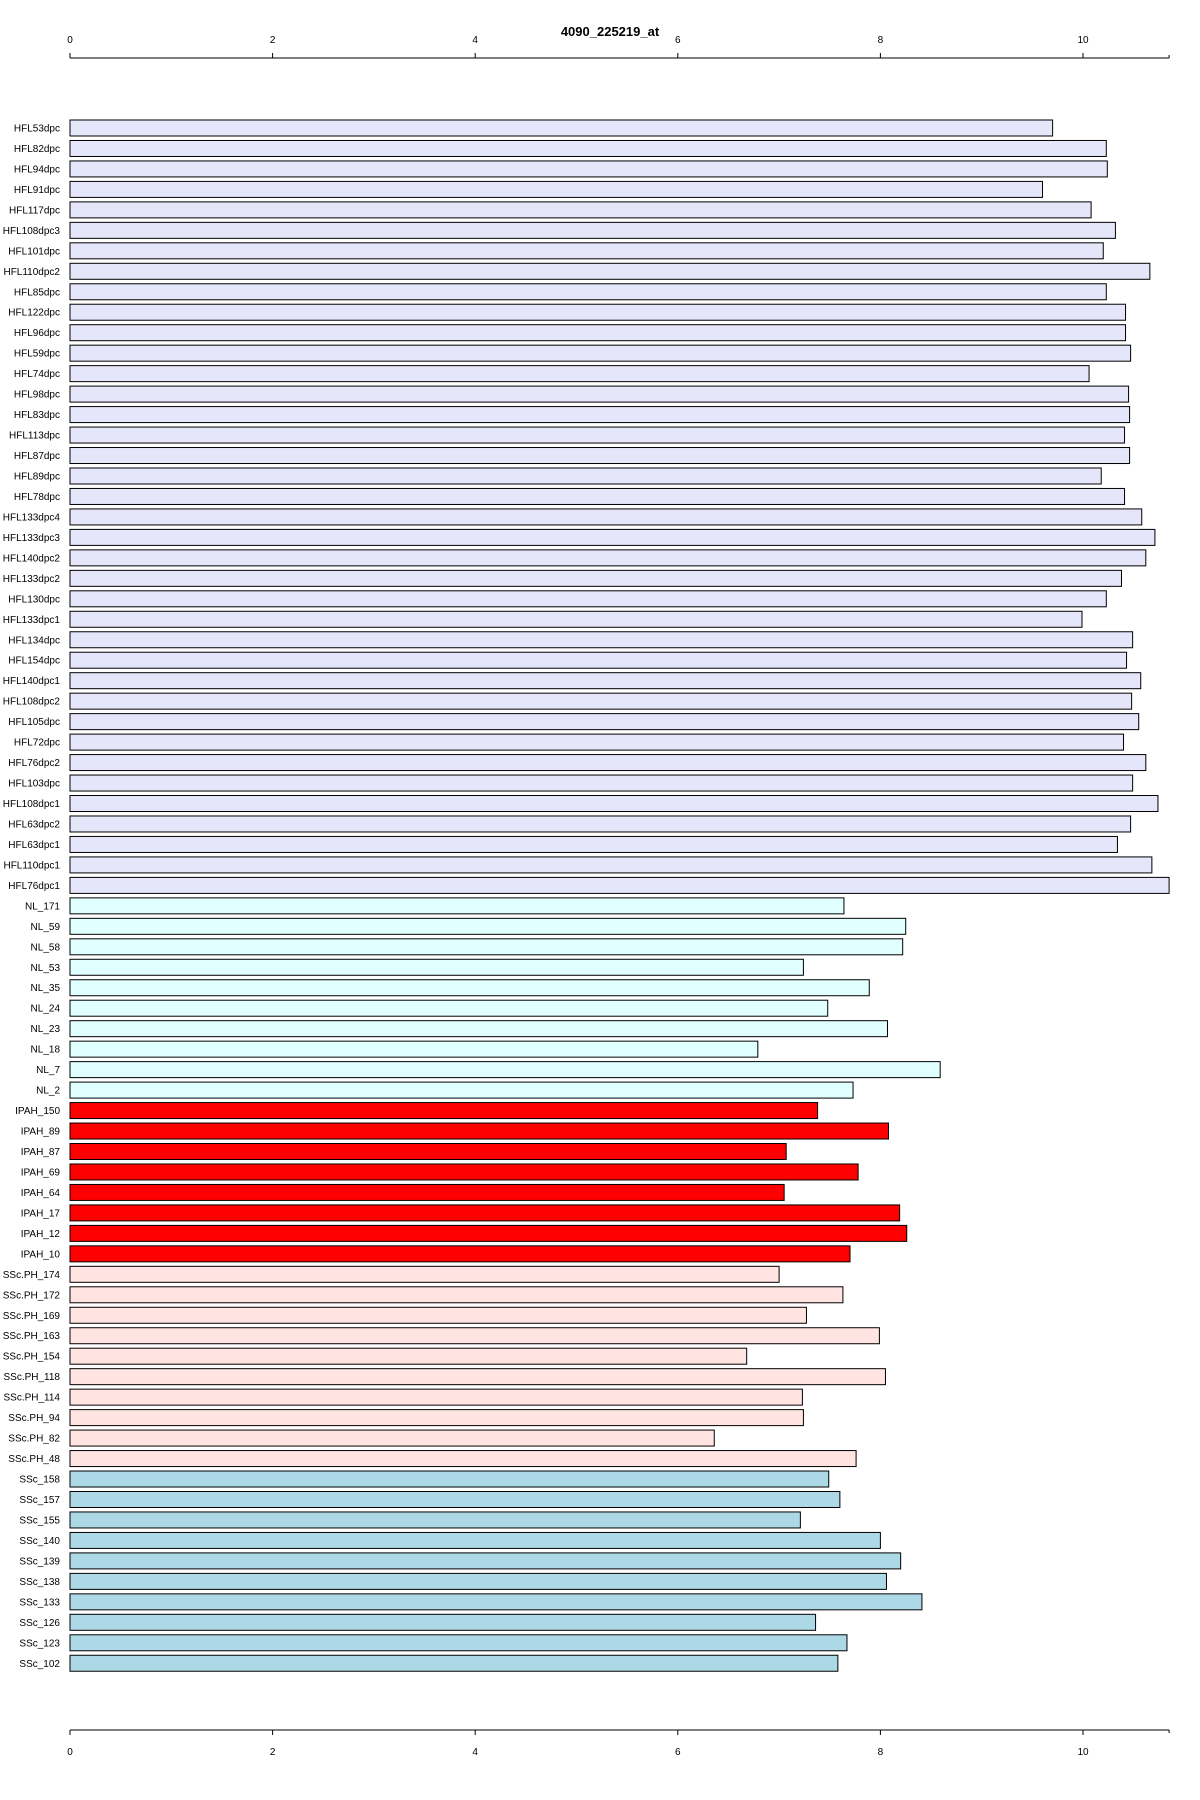 This screenshot has width=1200, height=1800. I want to click on category-label: HFL110dpc2, so click(31, 272).